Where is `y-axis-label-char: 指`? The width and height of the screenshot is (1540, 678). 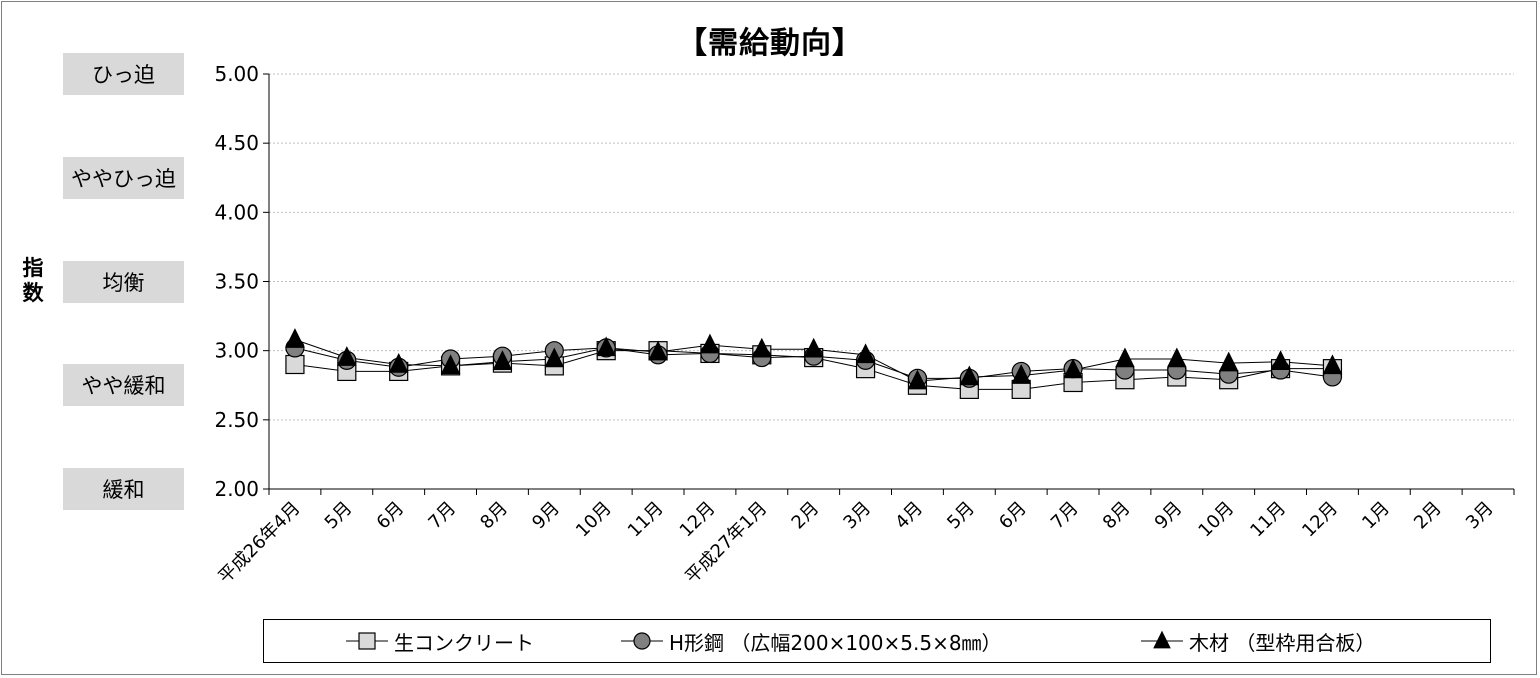 y-axis-label-char: 指 is located at coordinates (33, 268).